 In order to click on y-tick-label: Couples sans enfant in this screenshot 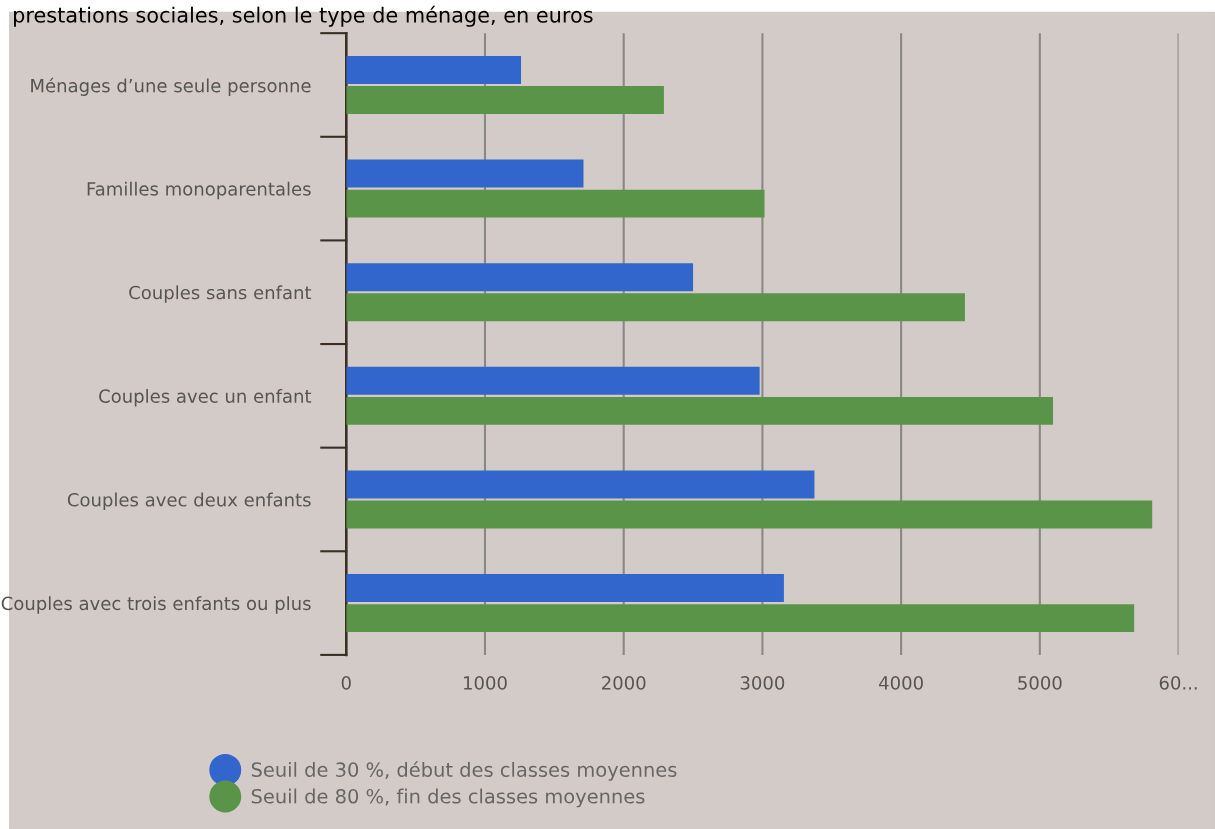, I will do `click(220, 294)`.